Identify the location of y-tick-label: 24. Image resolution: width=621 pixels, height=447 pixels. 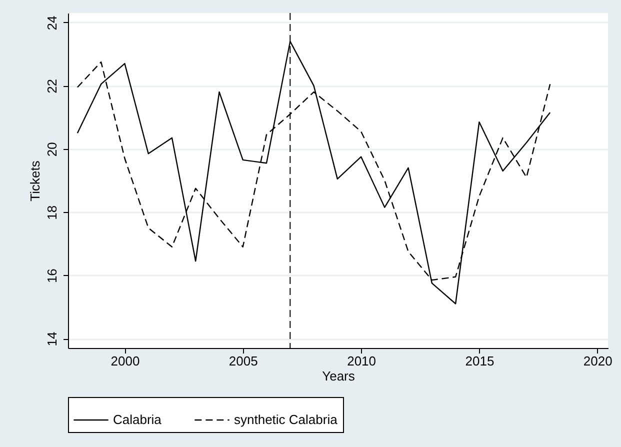
(52, 23).